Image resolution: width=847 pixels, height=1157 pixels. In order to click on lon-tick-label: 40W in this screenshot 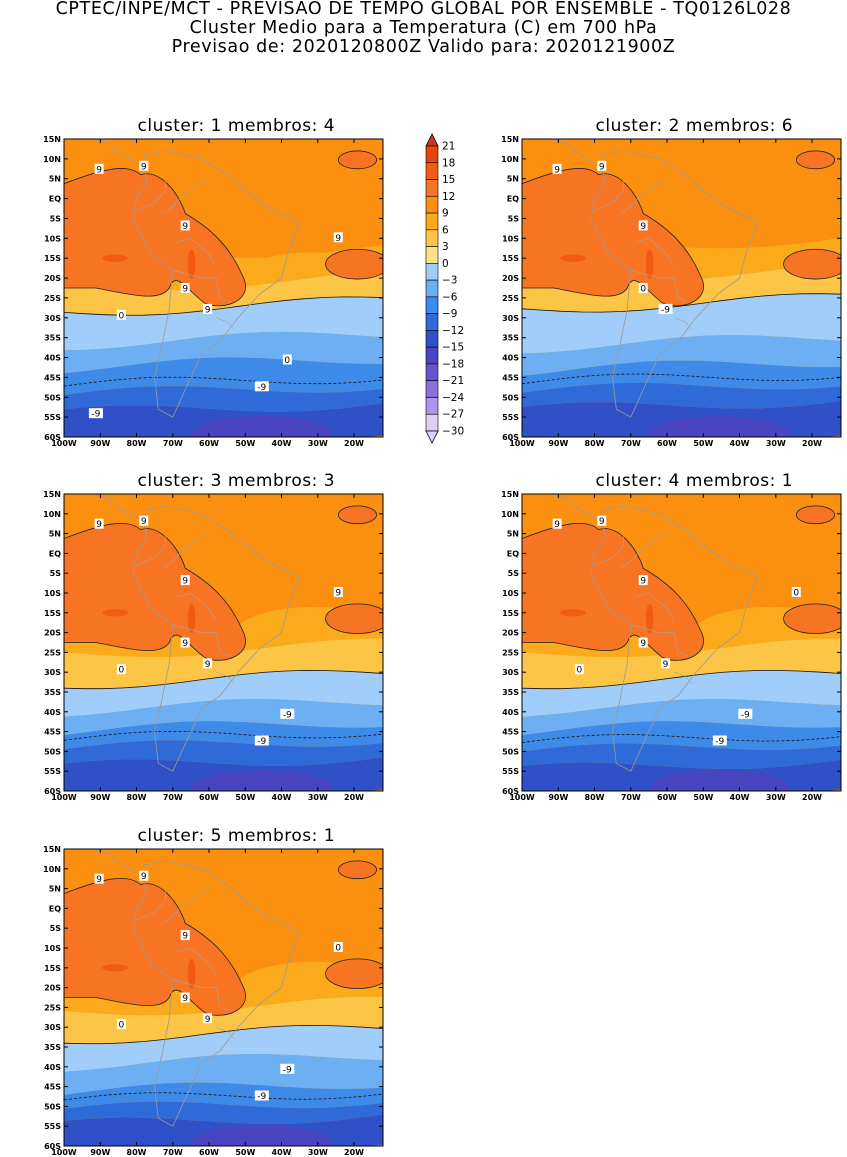, I will do `click(740, 797)`.